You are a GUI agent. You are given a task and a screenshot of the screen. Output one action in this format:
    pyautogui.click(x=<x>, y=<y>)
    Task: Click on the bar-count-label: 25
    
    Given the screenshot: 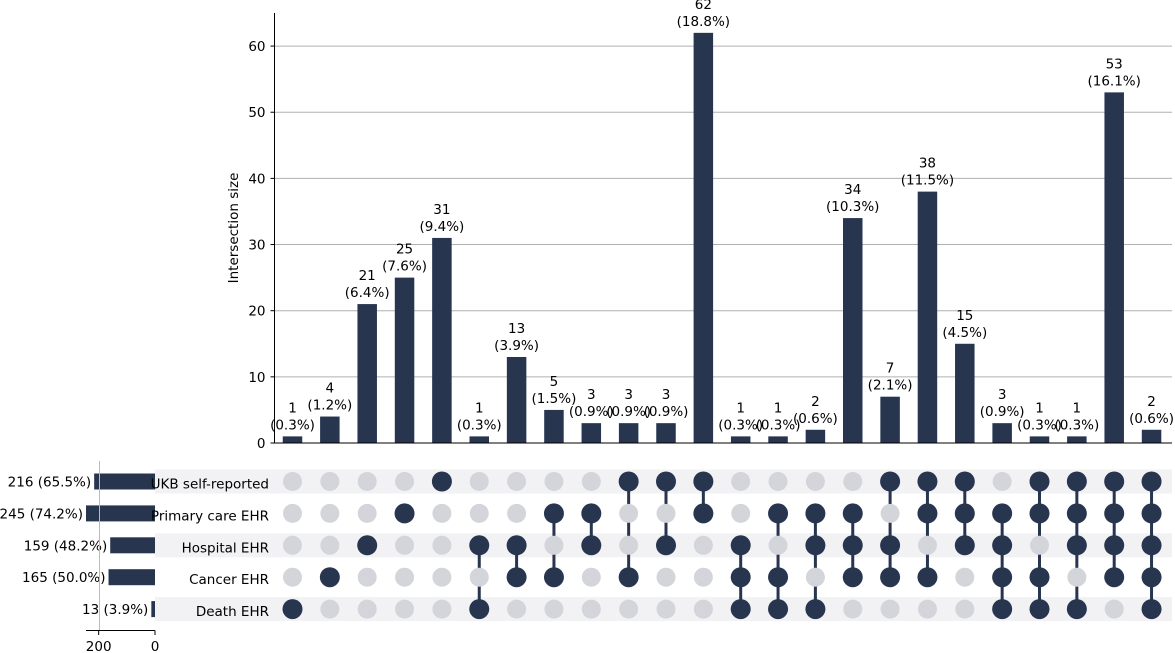 What is the action you would take?
    pyautogui.click(x=404, y=250)
    